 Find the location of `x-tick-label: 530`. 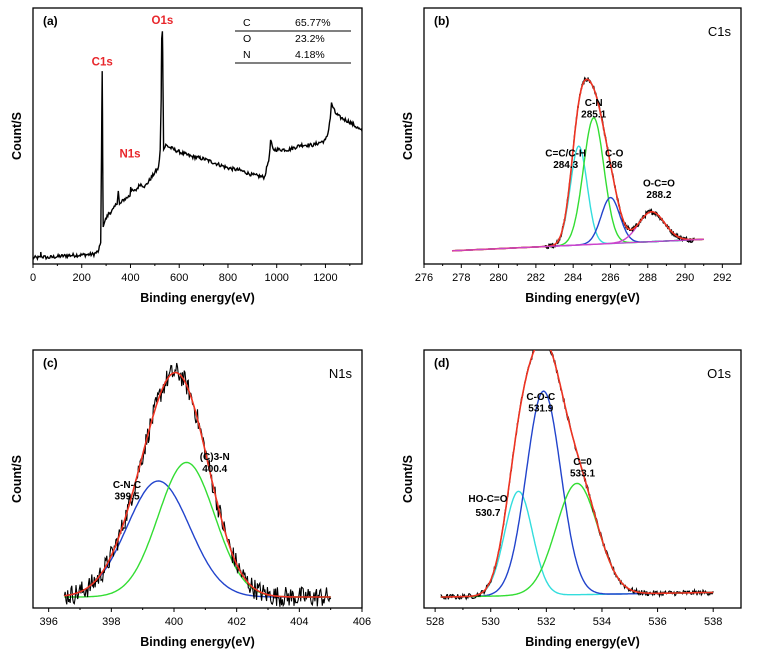

x-tick-label: 530 is located at coordinates (491, 622).